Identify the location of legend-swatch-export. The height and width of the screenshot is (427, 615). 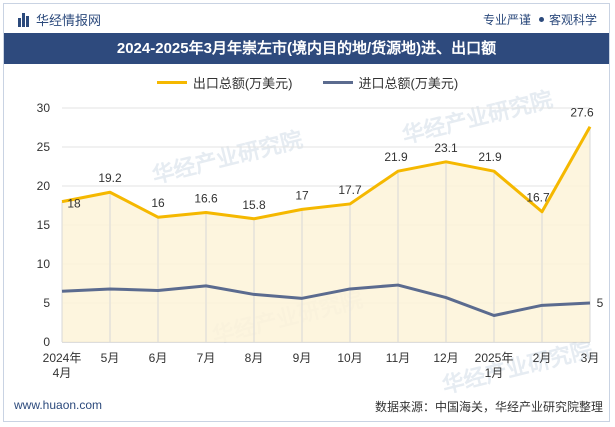
(171, 82).